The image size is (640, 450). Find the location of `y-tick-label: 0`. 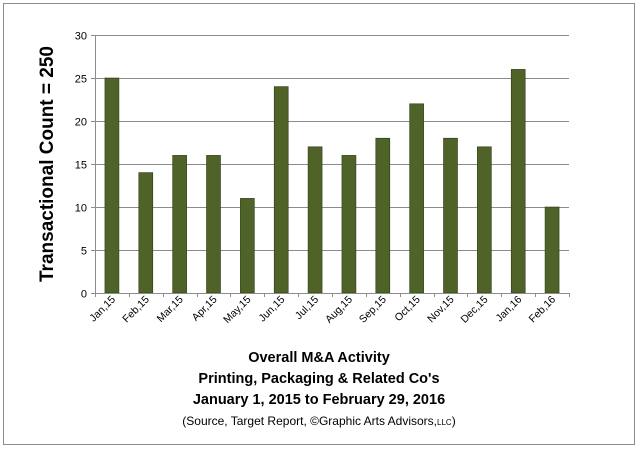

y-tick-label: 0 is located at coordinates (84, 295).